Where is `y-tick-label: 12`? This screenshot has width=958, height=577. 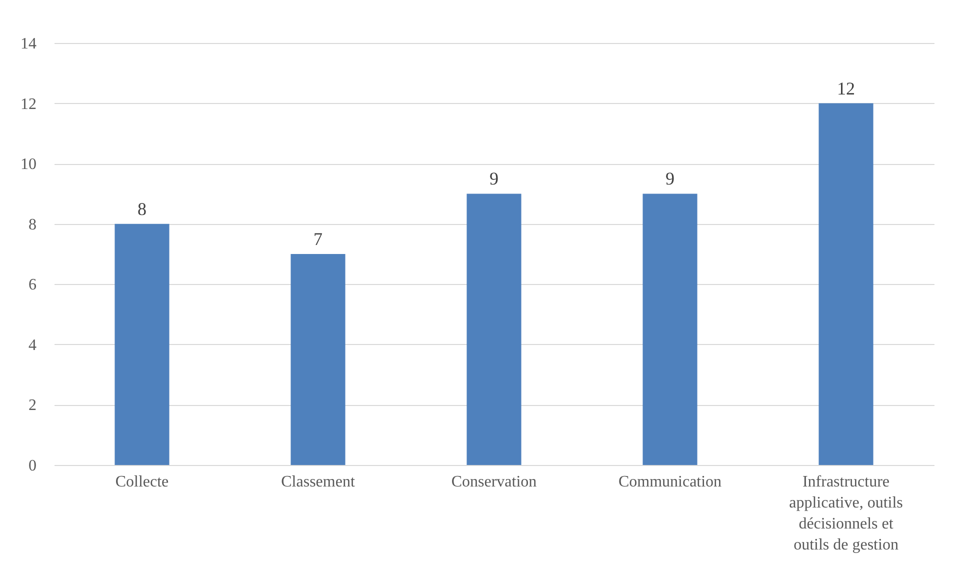
y-tick-label: 12 is located at coordinates (28, 104).